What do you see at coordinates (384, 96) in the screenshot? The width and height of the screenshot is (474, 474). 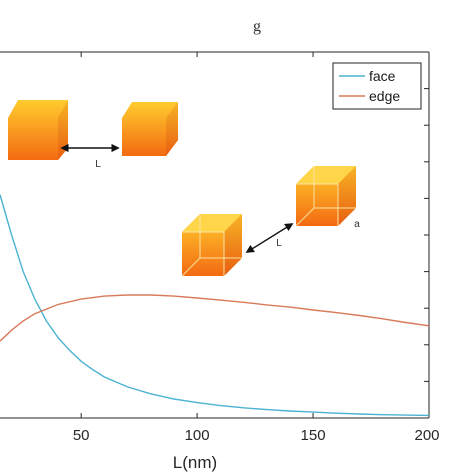 I see `legend-label-edge: edge` at bounding box center [384, 96].